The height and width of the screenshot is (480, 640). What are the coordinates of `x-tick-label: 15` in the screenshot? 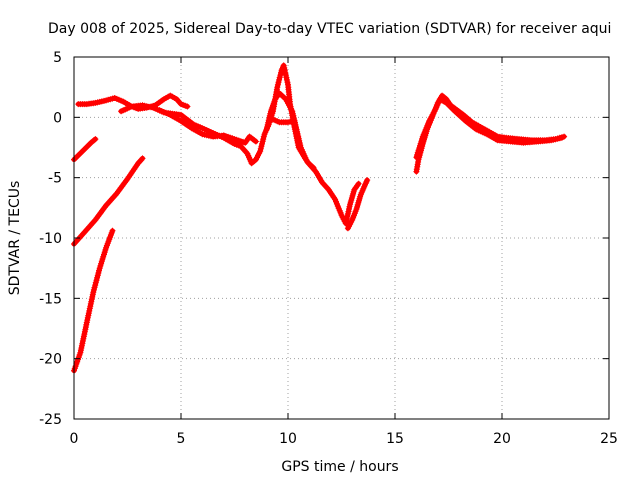 It's located at (395, 439).